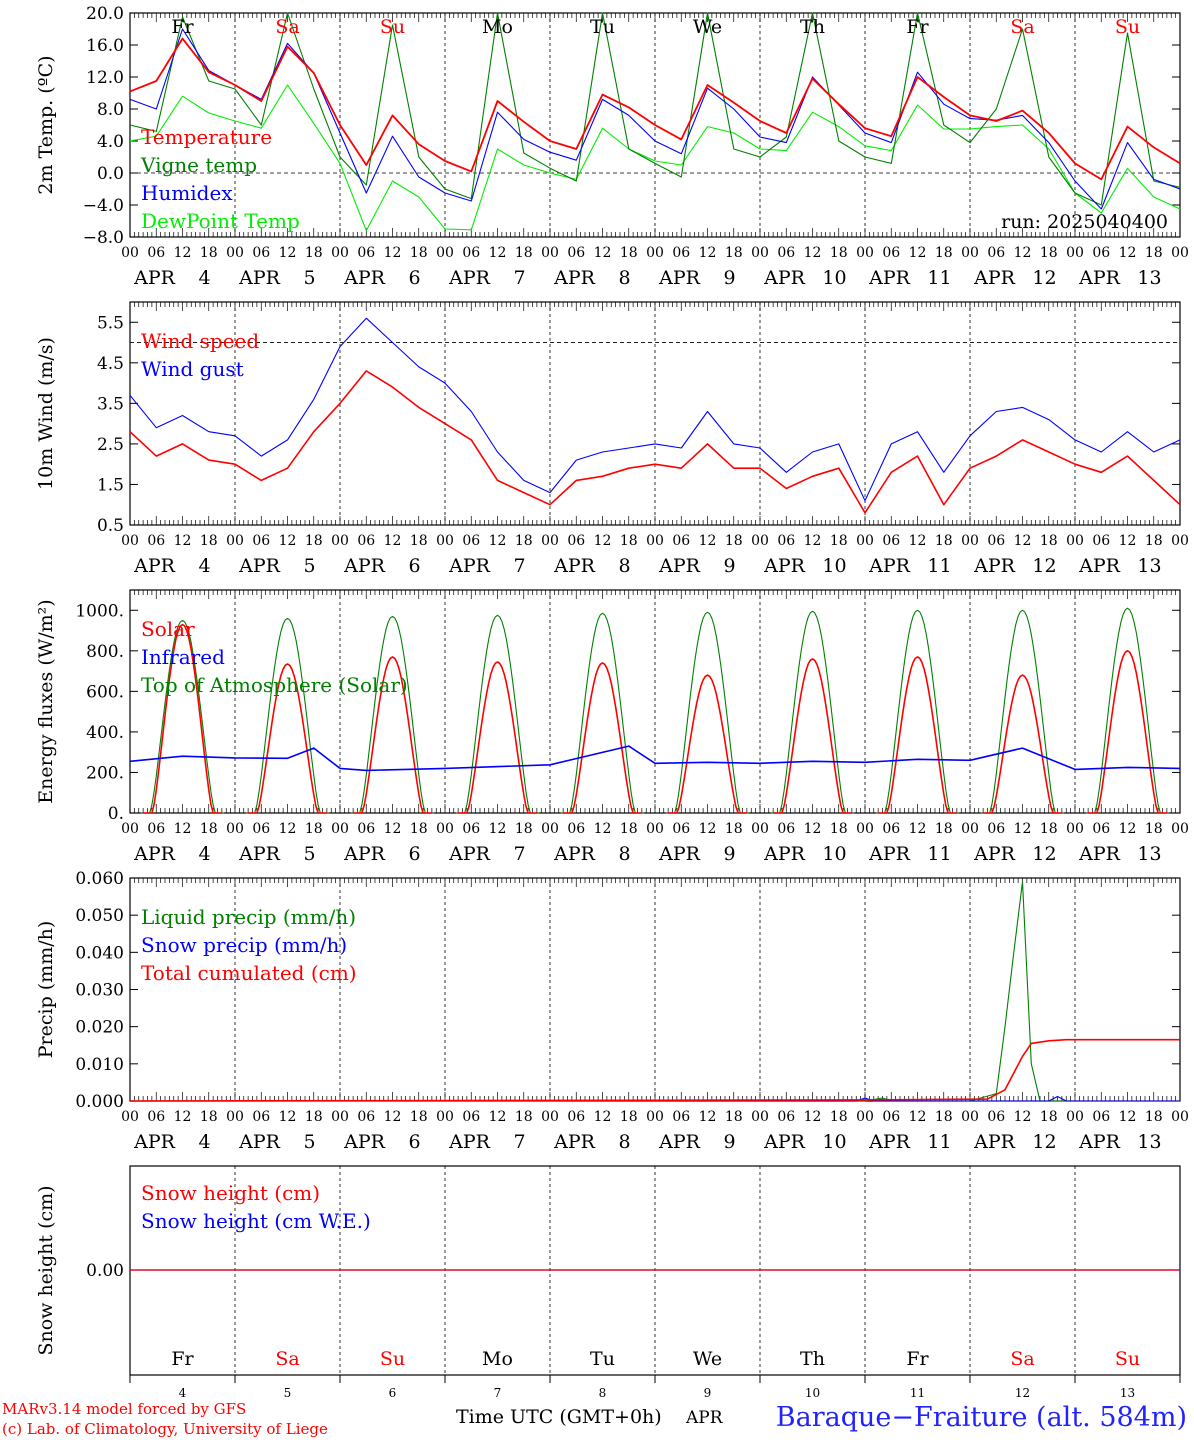 The width and height of the screenshot is (1194, 1440). I want to click on day-label: 6, so click(414, 278).